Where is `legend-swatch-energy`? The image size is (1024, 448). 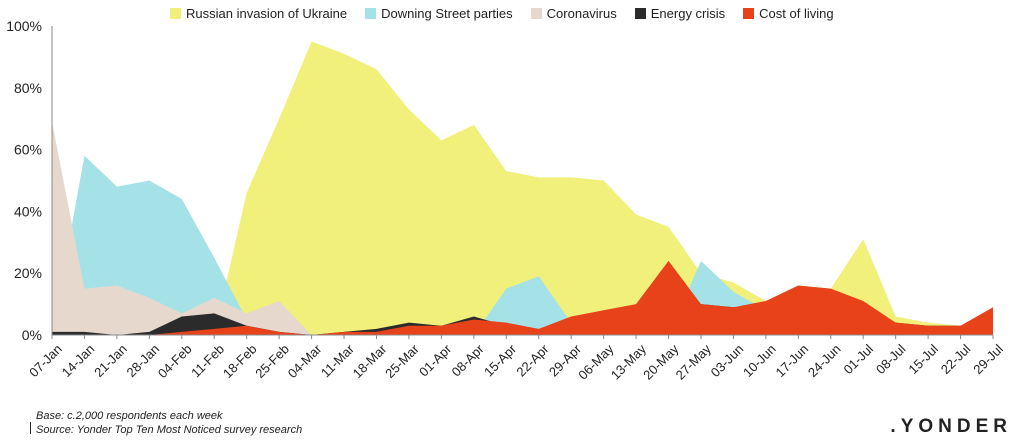 legend-swatch-energy is located at coordinates (640, 13).